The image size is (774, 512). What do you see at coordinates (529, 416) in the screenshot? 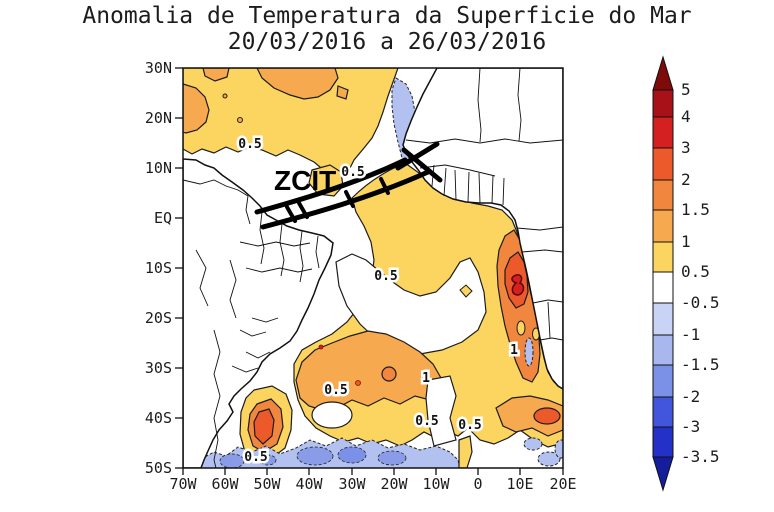
I see `orange-anomaly-southeast-strip` at bounding box center [529, 416].